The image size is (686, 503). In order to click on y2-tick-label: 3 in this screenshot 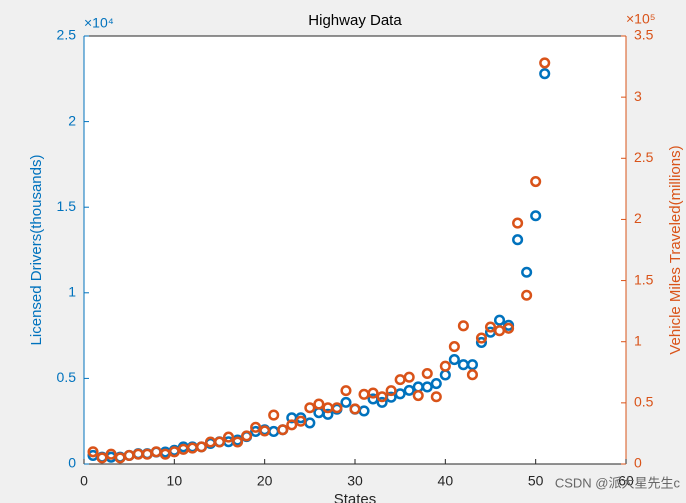, I will do `click(638, 96)`.